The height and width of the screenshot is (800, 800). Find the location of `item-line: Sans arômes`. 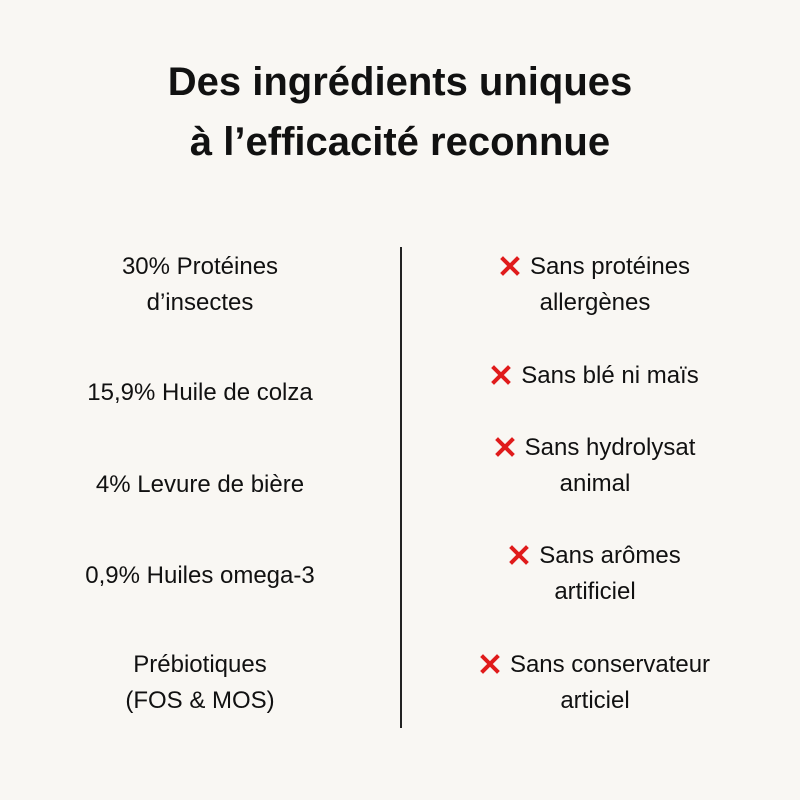

item-line: Sans arômes is located at coordinates (595, 556).